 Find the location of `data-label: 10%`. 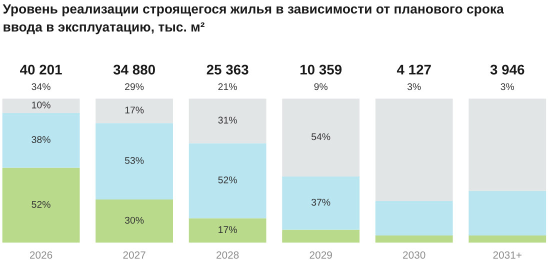

data-label: 10% is located at coordinates (41, 105).